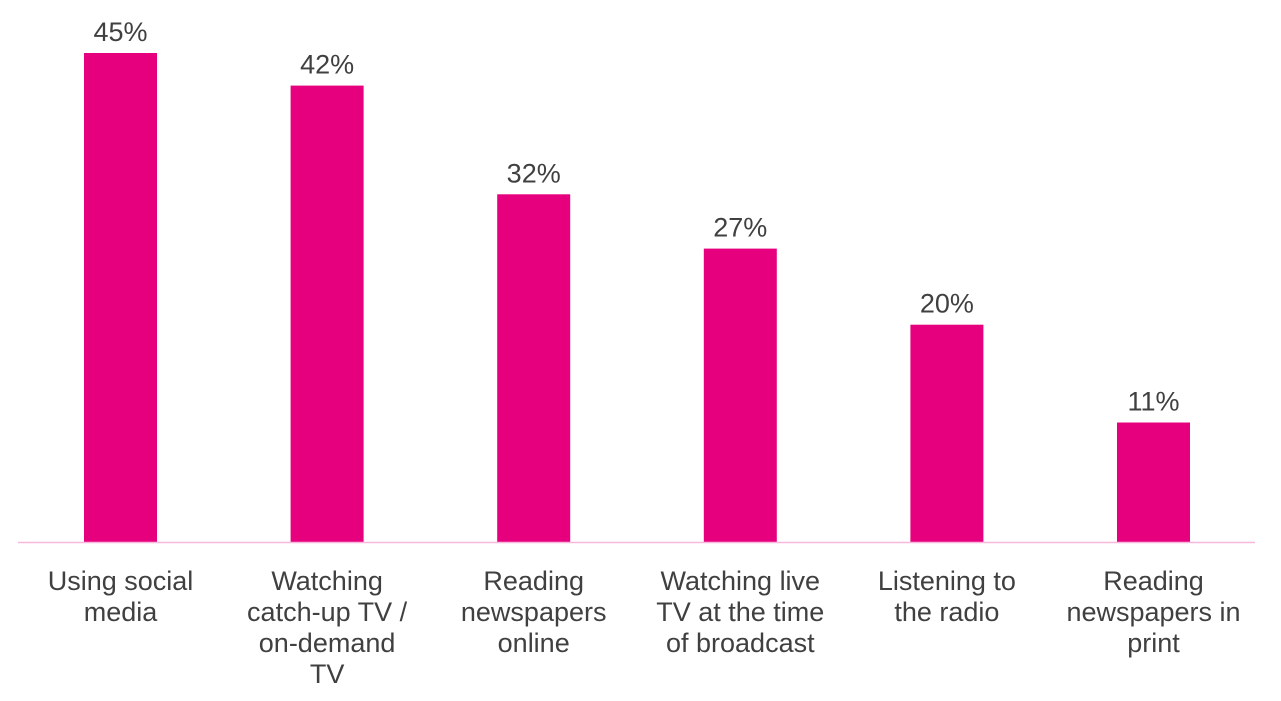 The height and width of the screenshot is (701, 1281). I want to click on category-label: Listening to the radio, so click(947, 596).